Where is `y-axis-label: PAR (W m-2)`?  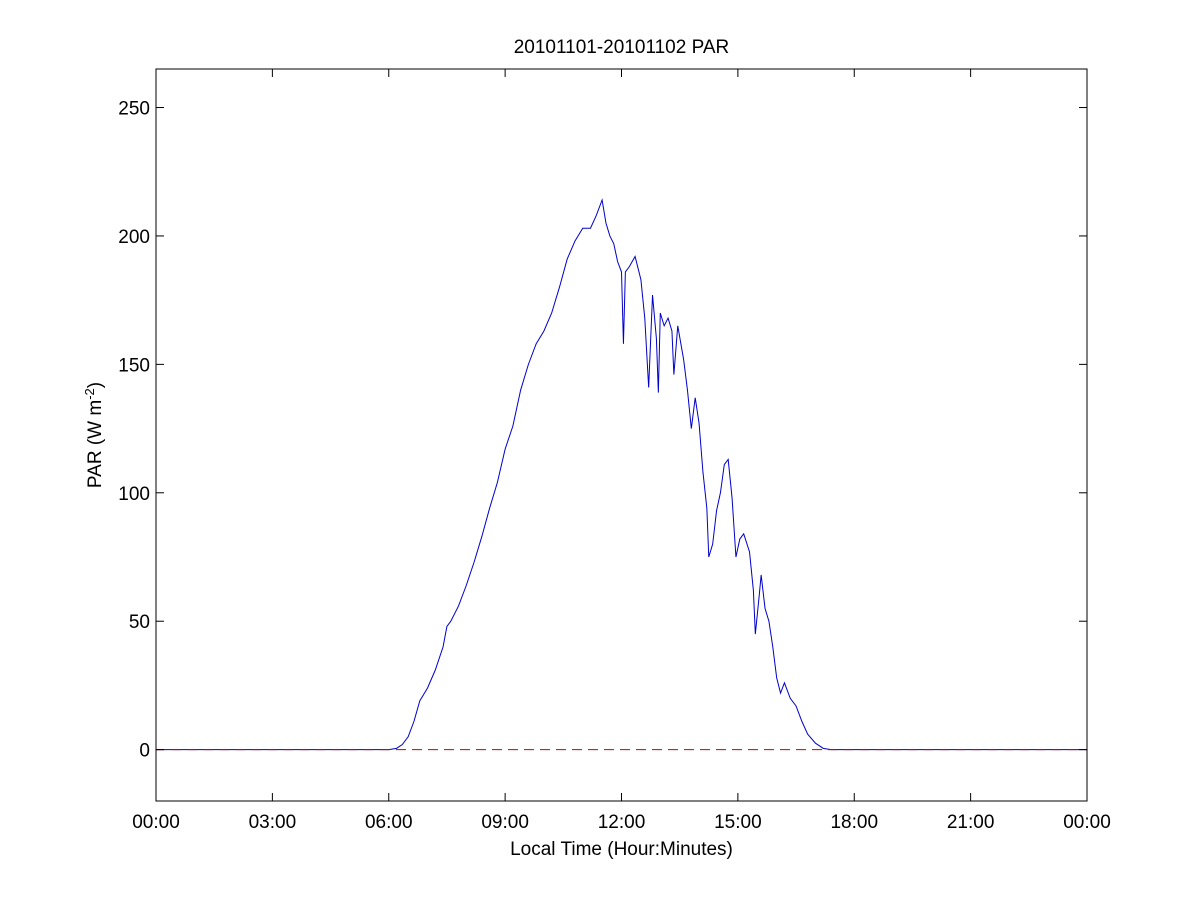
y-axis-label: PAR (W m-2) is located at coordinates (94, 435).